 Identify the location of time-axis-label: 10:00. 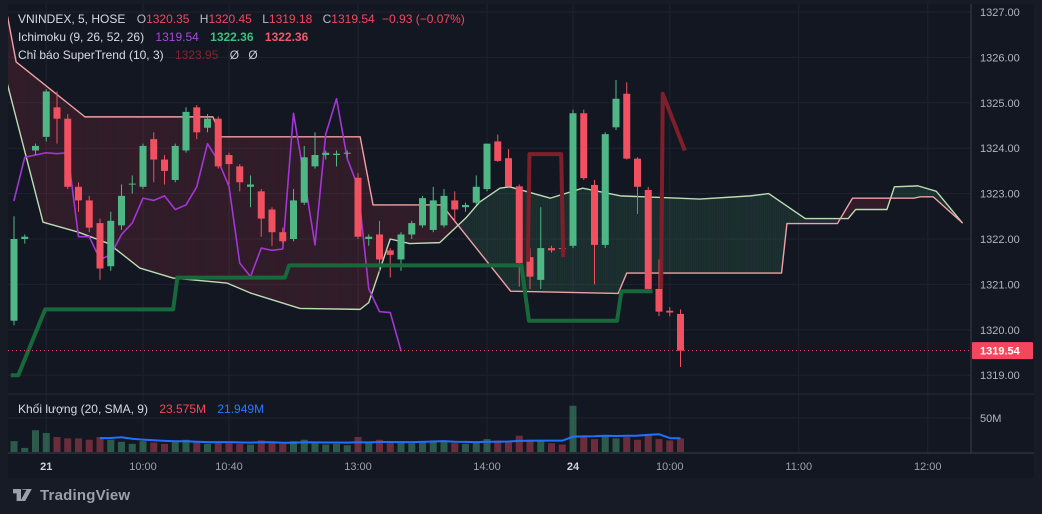
(143, 467).